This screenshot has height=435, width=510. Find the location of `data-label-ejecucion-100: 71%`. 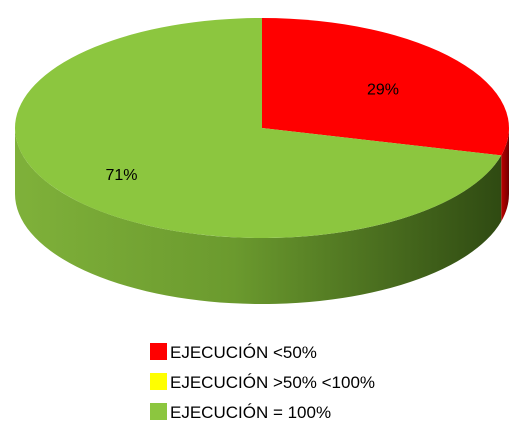

data-label-ejecucion-100: 71% is located at coordinates (121, 175).